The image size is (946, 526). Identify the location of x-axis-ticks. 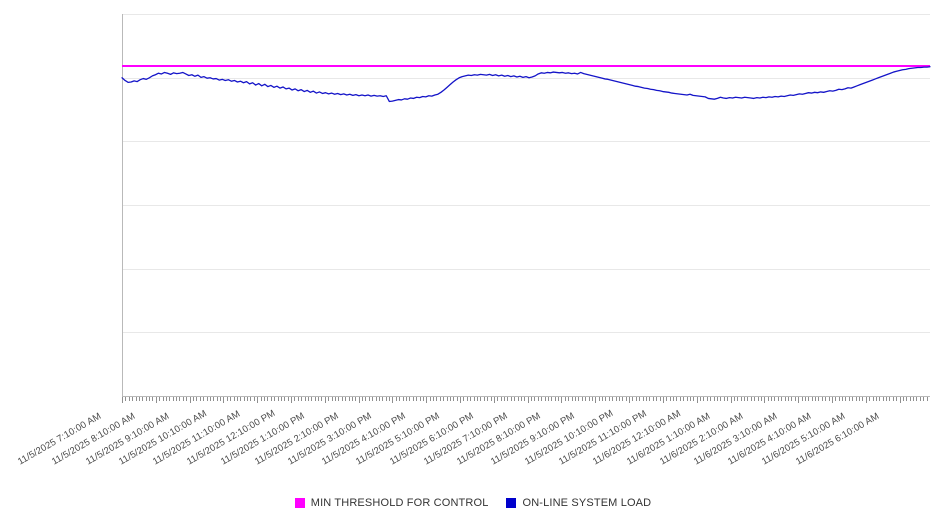
(525, 400).